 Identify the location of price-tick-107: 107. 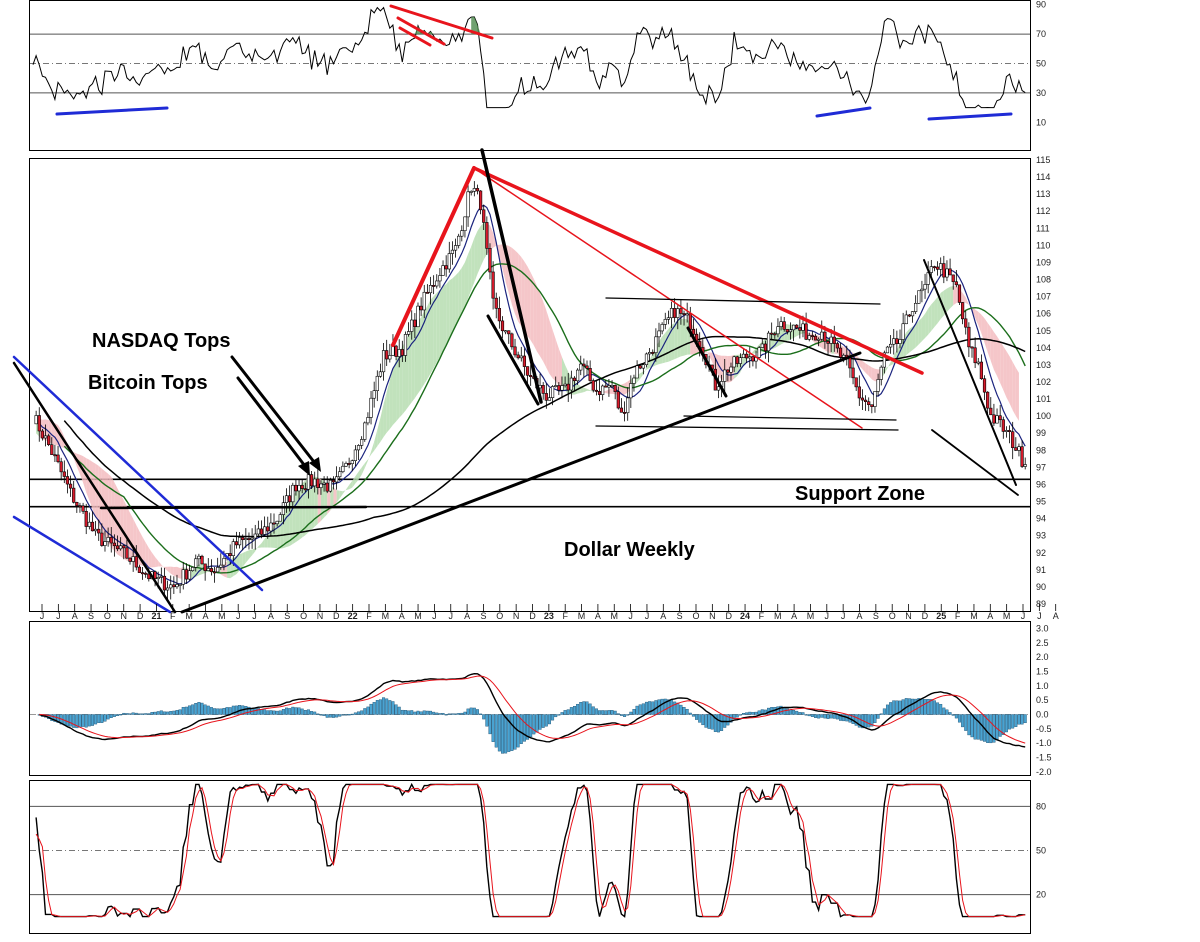
(1043, 297).